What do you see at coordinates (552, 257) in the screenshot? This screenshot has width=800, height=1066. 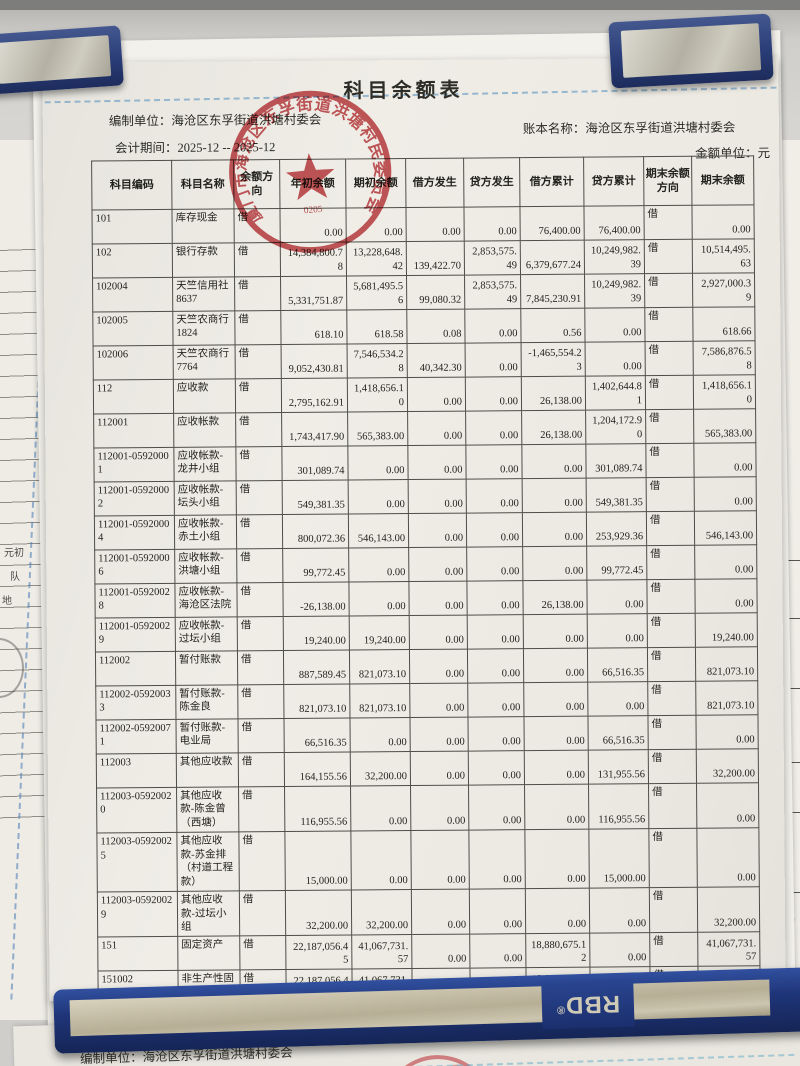 I see `cell-num: 6,379,677.24` at bounding box center [552, 257].